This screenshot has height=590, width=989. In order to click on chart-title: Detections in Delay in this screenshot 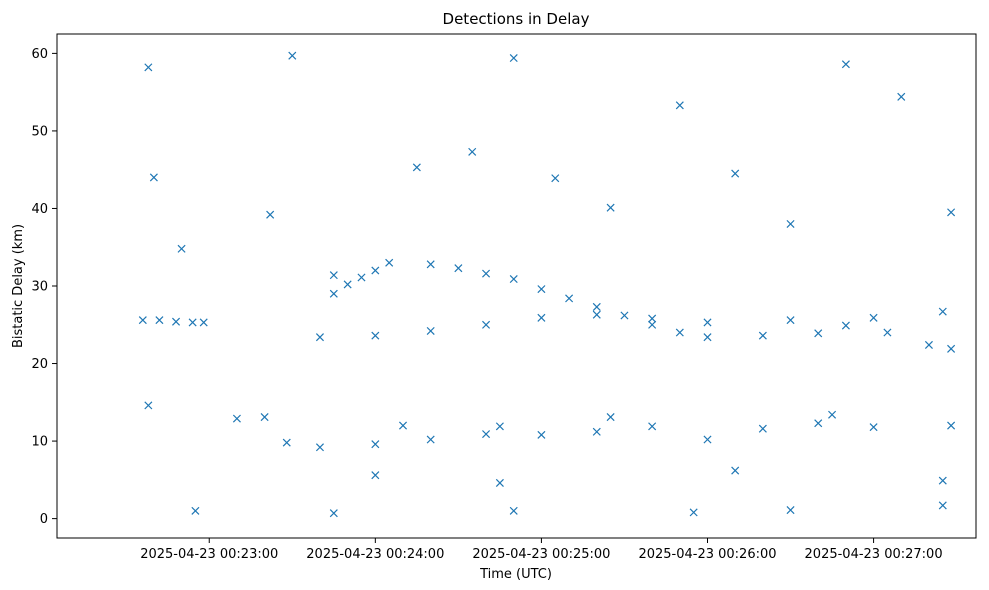, I will do `click(516, 19)`.